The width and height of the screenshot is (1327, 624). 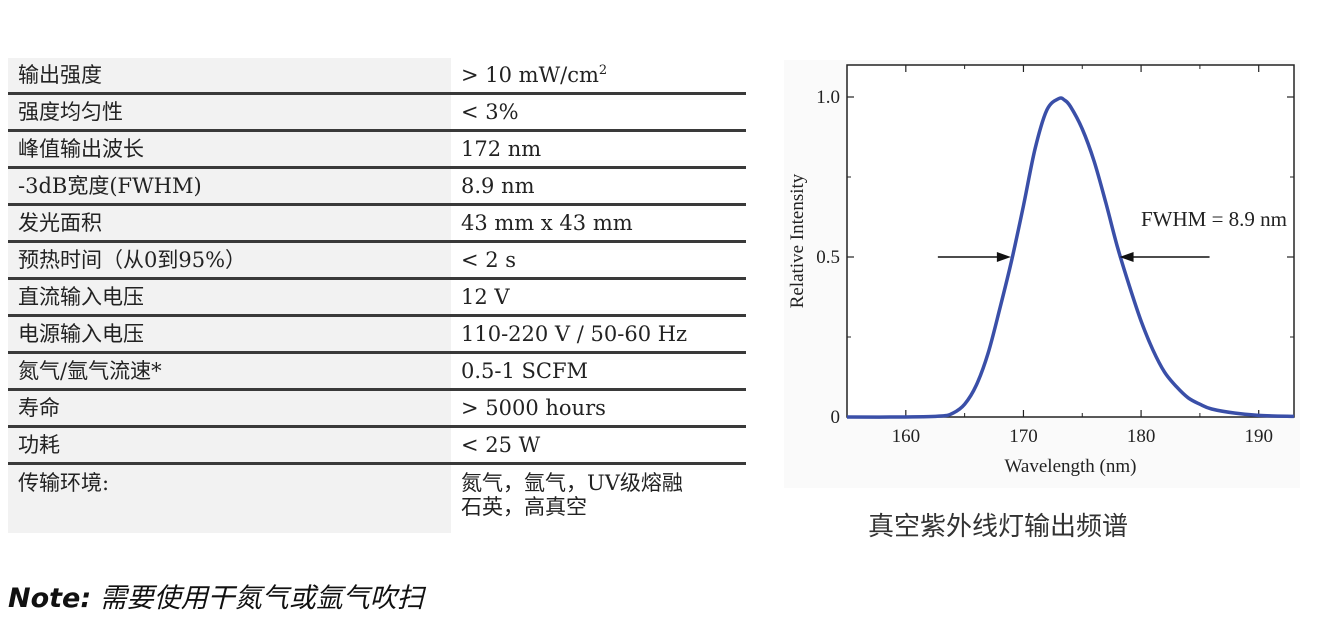 I want to click on x-tick-label: 160, so click(x=906, y=436).